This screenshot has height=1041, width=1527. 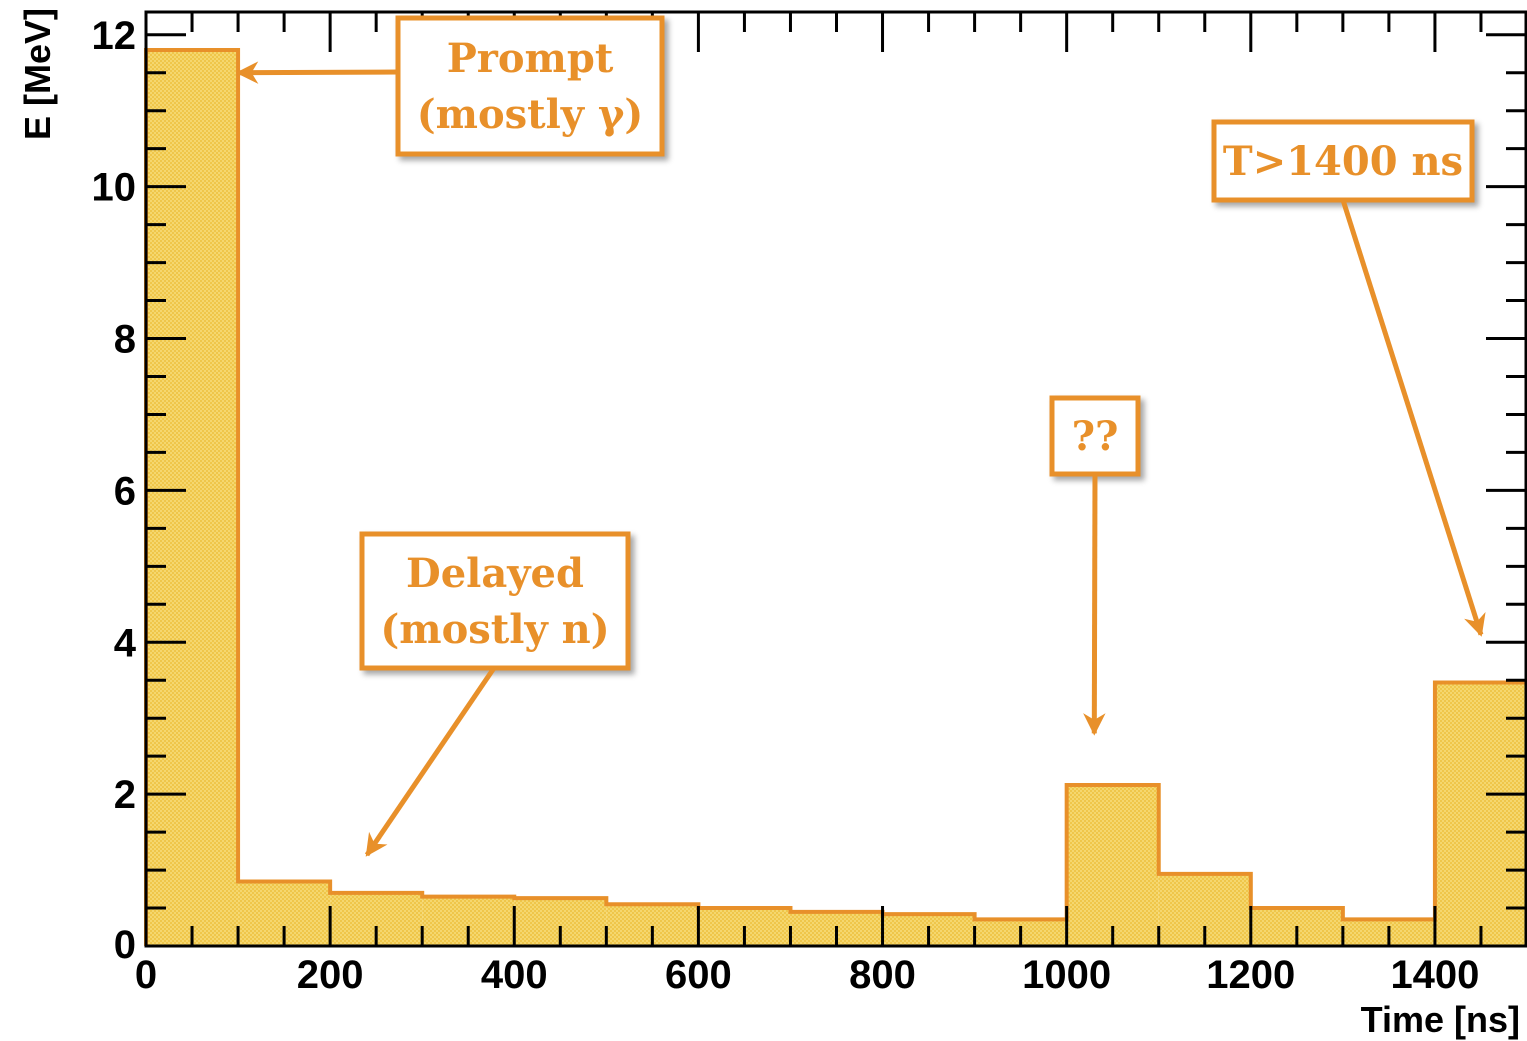 What do you see at coordinates (530, 58) in the screenshot?
I see `annotation-text: Prompt` at bounding box center [530, 58].